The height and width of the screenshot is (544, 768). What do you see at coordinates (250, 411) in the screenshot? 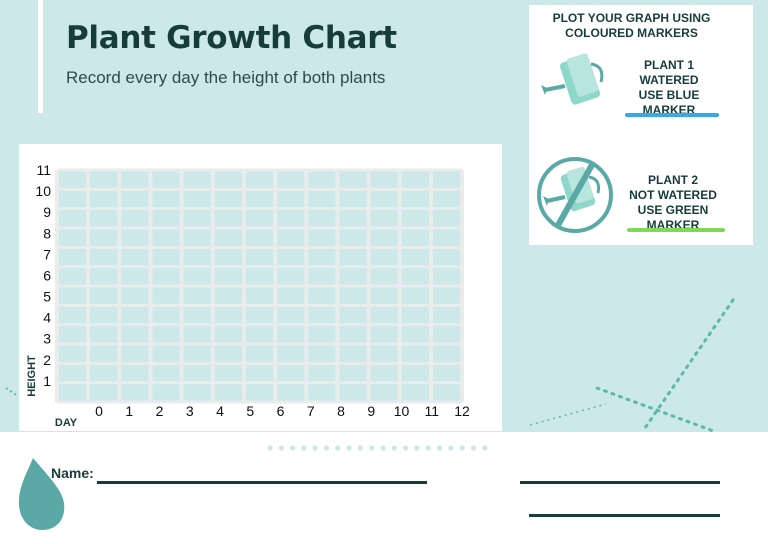
I see `x-tick-label: 5` at bounding box center [250, 411].